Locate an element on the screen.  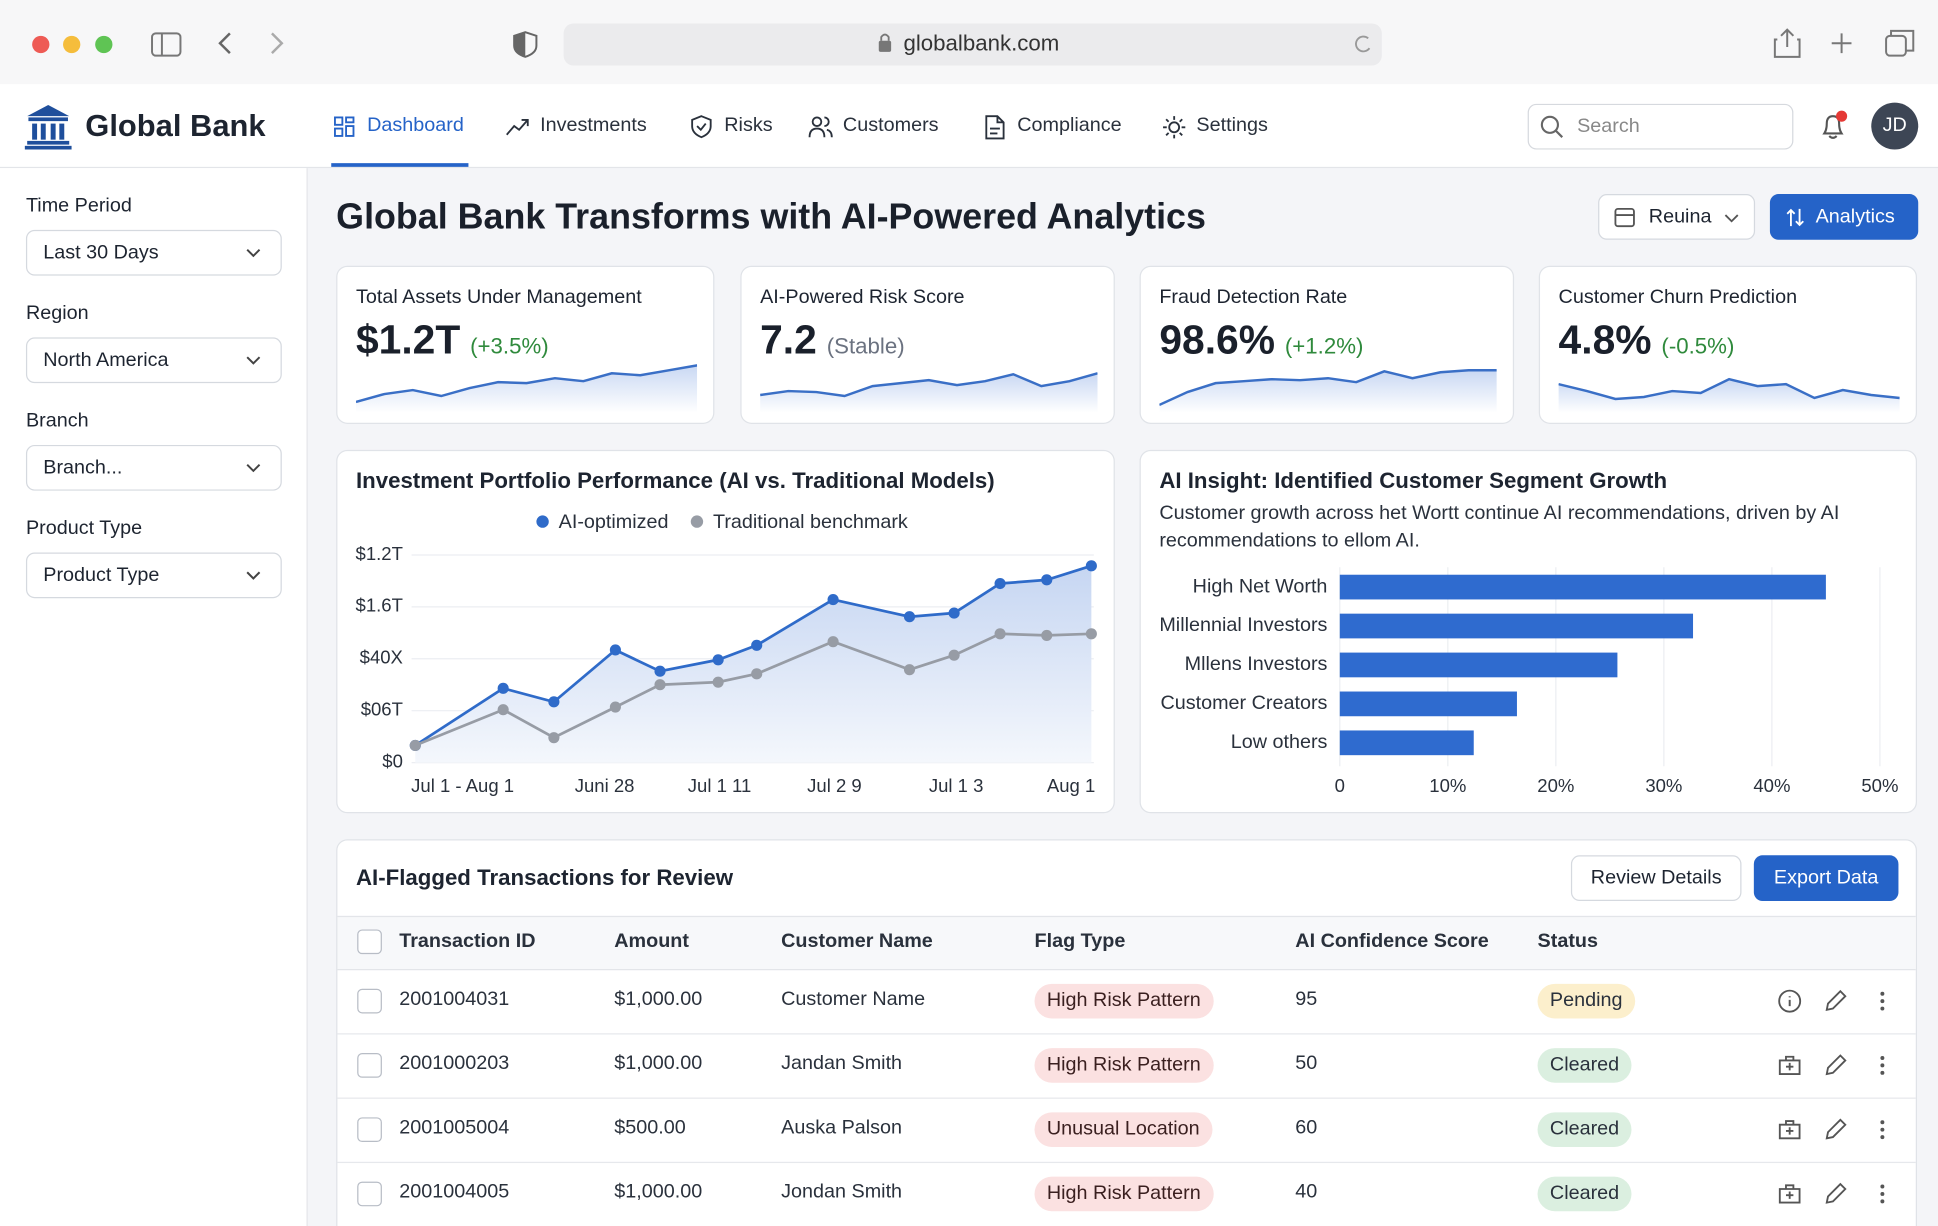
url: globalbank.com is located at coordinates (981, 43).